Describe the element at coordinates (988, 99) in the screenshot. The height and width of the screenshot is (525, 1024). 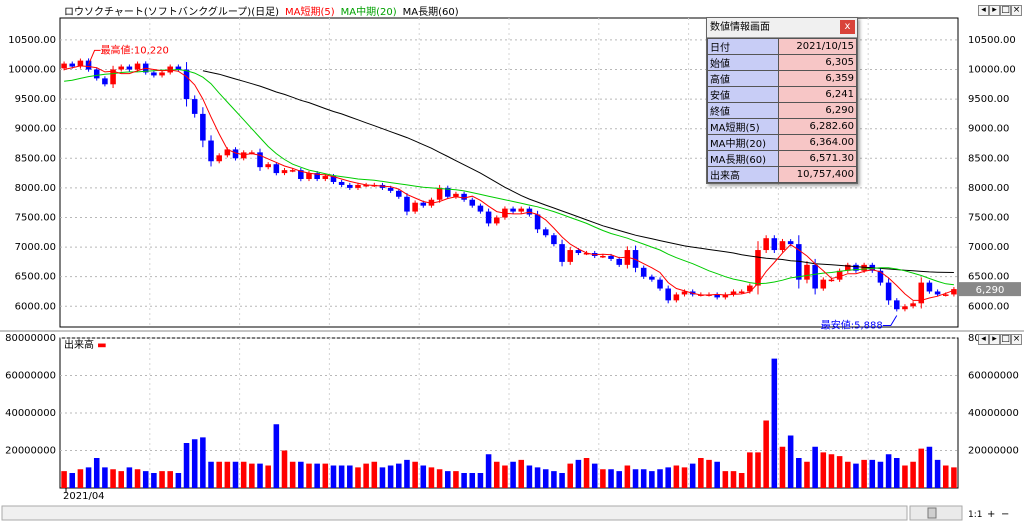
I see `price-tick-right: 9500.00` at that location.